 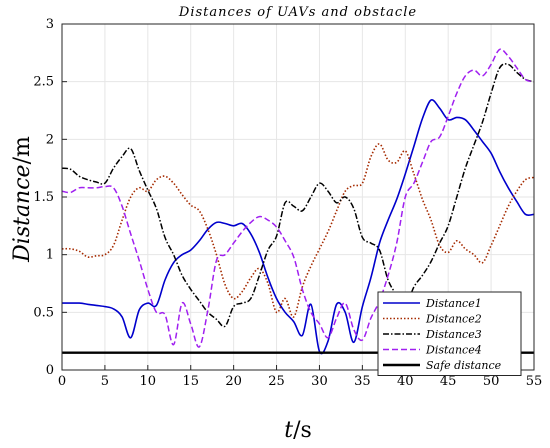 I want to click on x-tick-label: 50, so click(x=491, y=381).